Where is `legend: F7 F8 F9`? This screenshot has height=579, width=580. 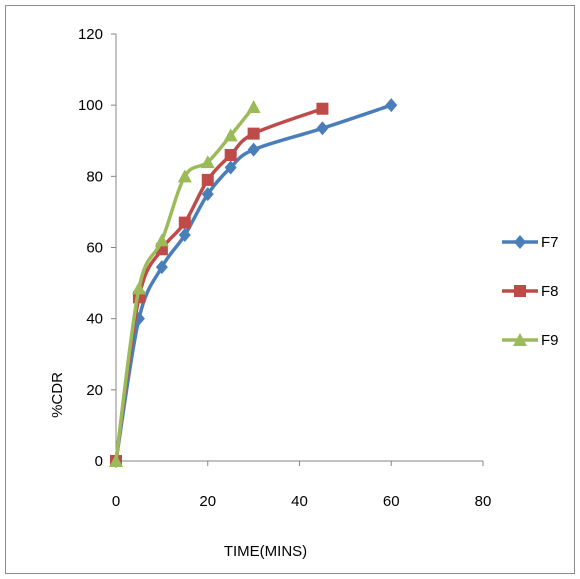 legend: F7 F8 F9 is located at coordinates (530, 291).